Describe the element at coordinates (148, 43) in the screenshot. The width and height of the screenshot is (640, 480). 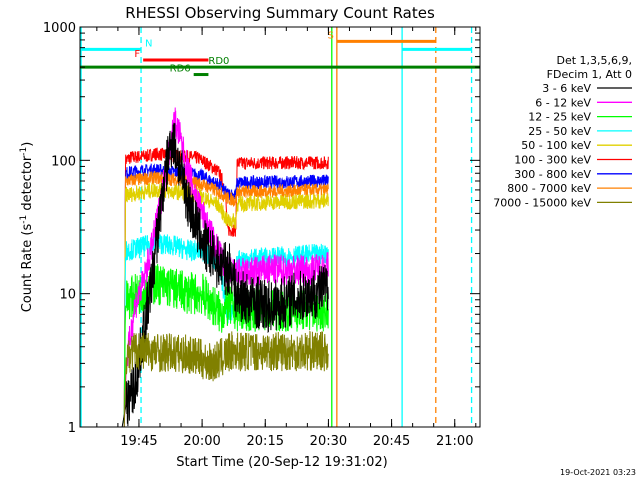
I see `flag-label-0: N` at that location.